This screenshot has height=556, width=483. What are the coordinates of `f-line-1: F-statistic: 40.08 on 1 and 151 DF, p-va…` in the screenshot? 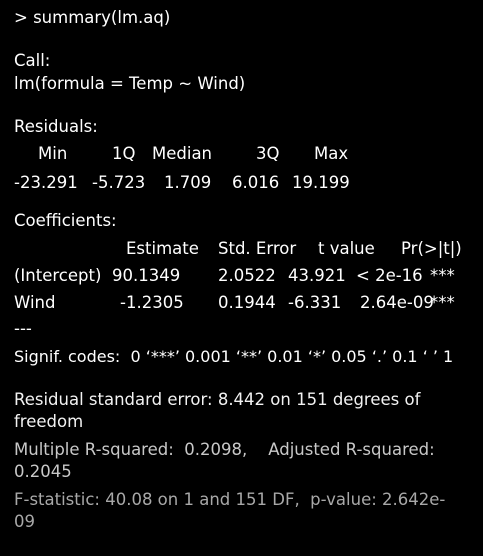 It's located at (230, 499).